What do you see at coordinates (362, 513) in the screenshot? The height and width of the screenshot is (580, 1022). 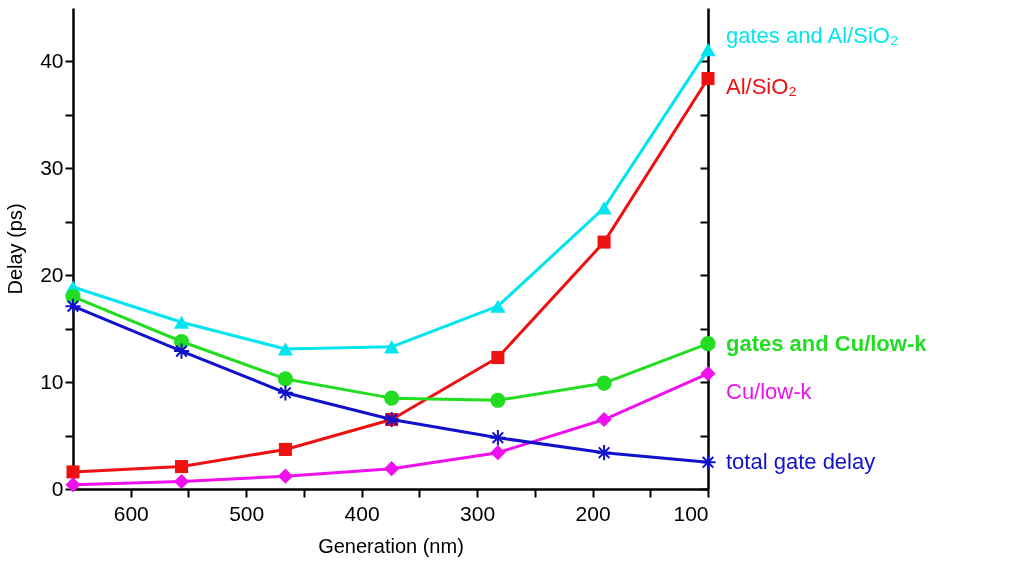 I see `x-tick-label: 400` at bounding box center [362, 513].